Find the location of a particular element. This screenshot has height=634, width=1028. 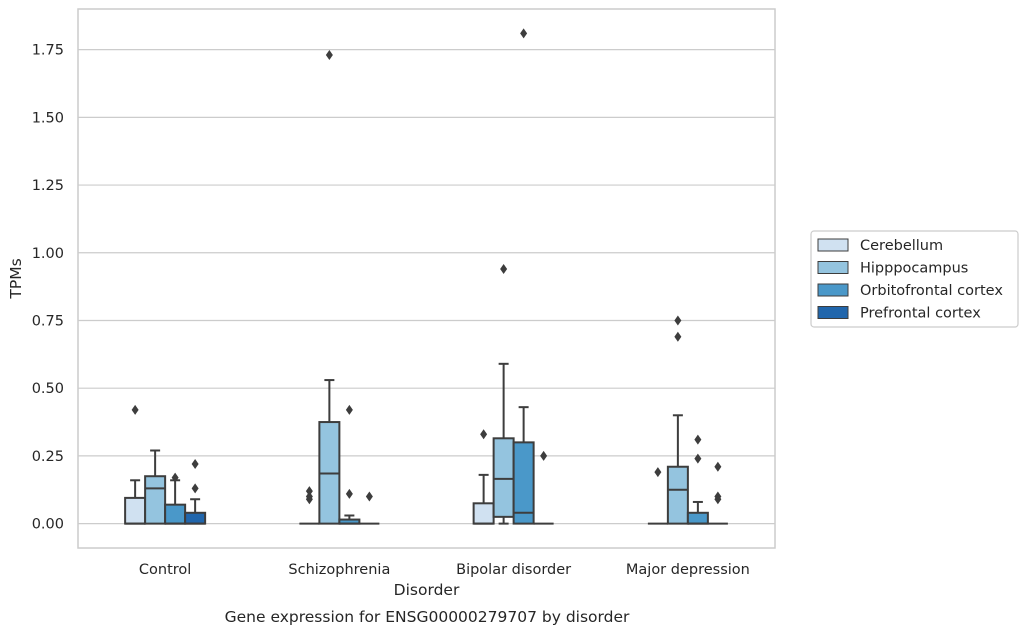

y-axis-ticks: 0.00 0.25 0.50 0.75 1.00 1.25 1.50 1.75 is located at coordinates (48, 288).